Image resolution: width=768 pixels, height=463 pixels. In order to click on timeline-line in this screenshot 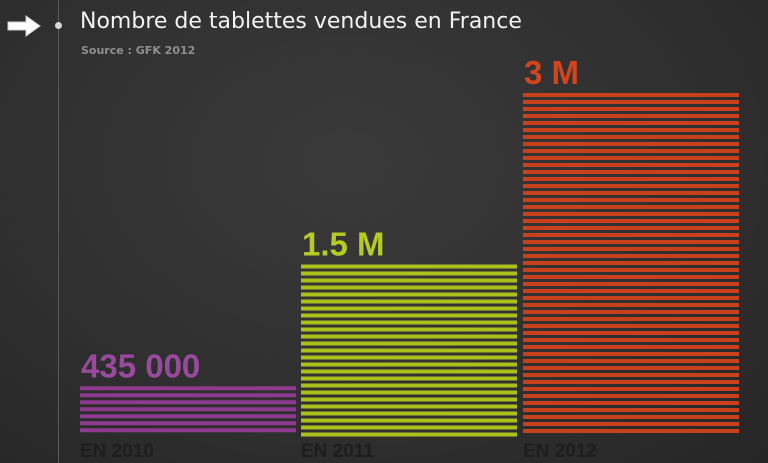, I will do `click(58, 231)`.